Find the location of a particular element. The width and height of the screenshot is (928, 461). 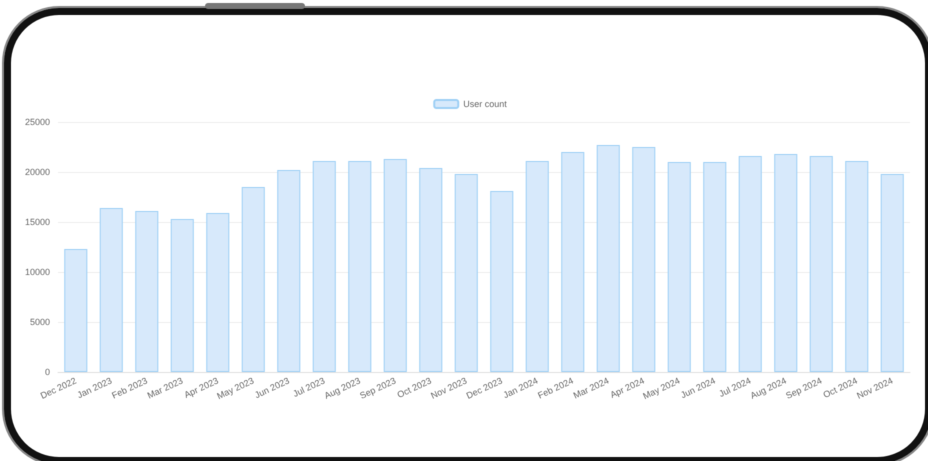

y-tick-label: 10000 is located at coordinates (37, 272).